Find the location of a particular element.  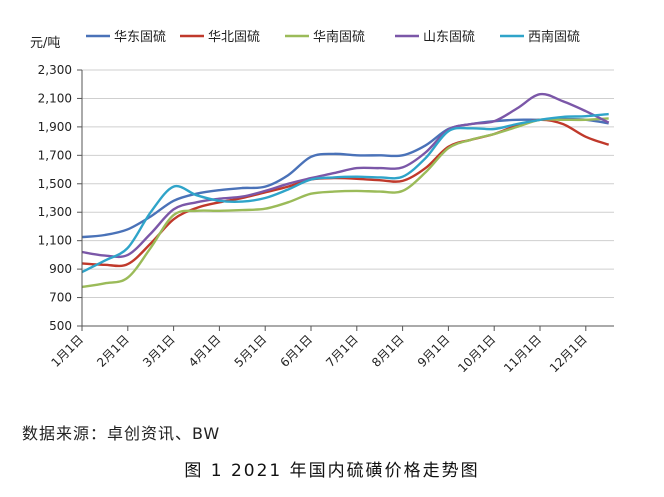

legend-label: 西南固硫 is located at coordinates (554, 37).